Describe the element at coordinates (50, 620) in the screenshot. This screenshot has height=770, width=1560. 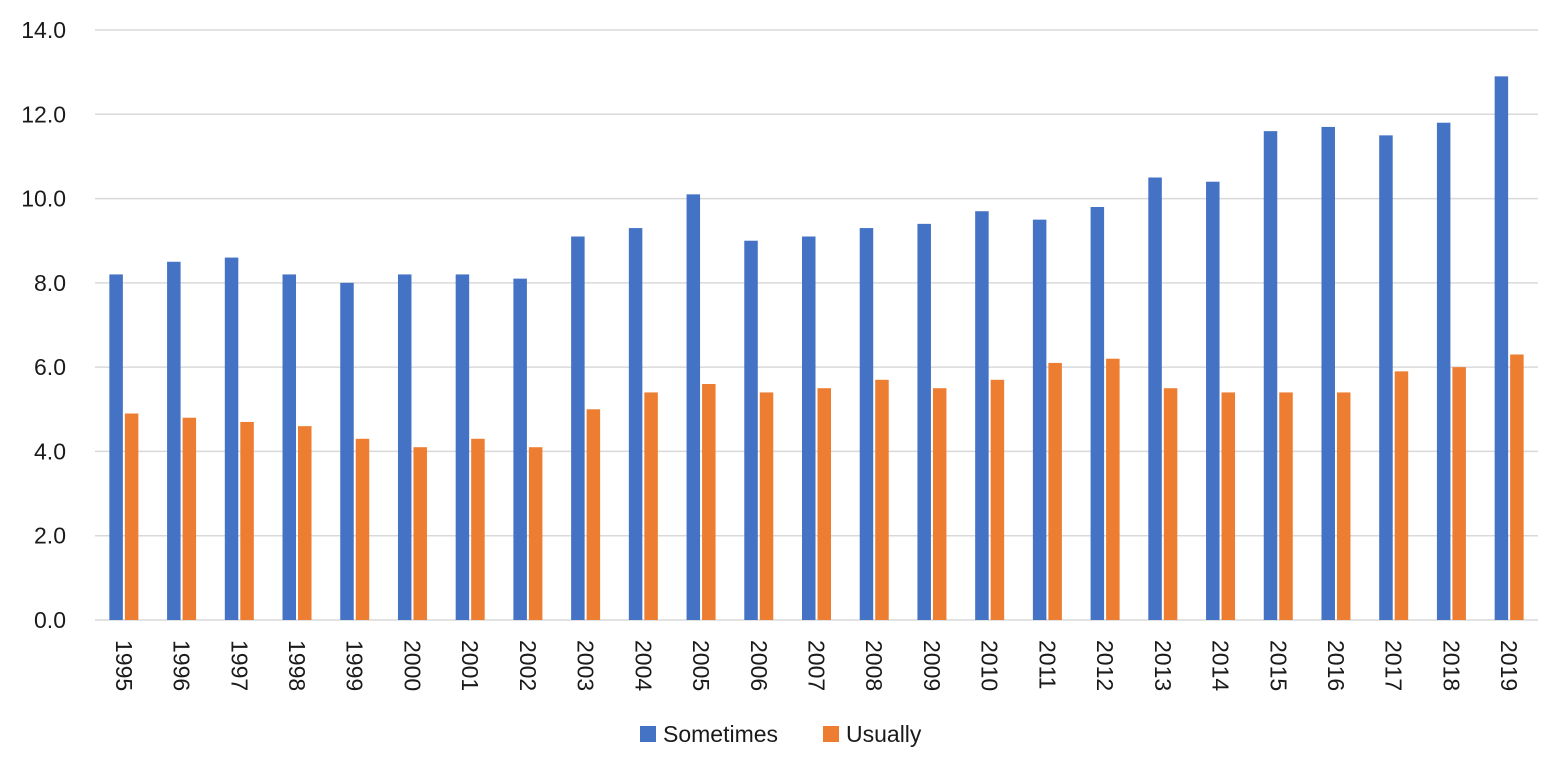
I see `y-tick-label: 0.0` at that location.